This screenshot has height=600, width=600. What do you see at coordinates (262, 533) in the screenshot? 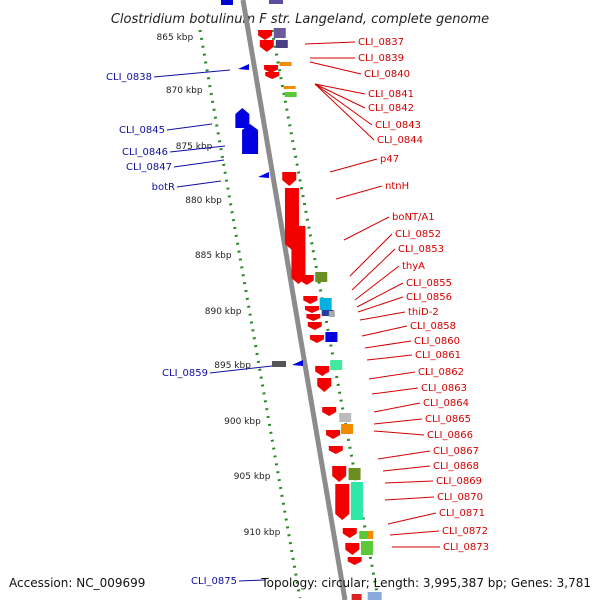
I see `scale-tick-label: 910 kbp` at bounding box center [262, 533].